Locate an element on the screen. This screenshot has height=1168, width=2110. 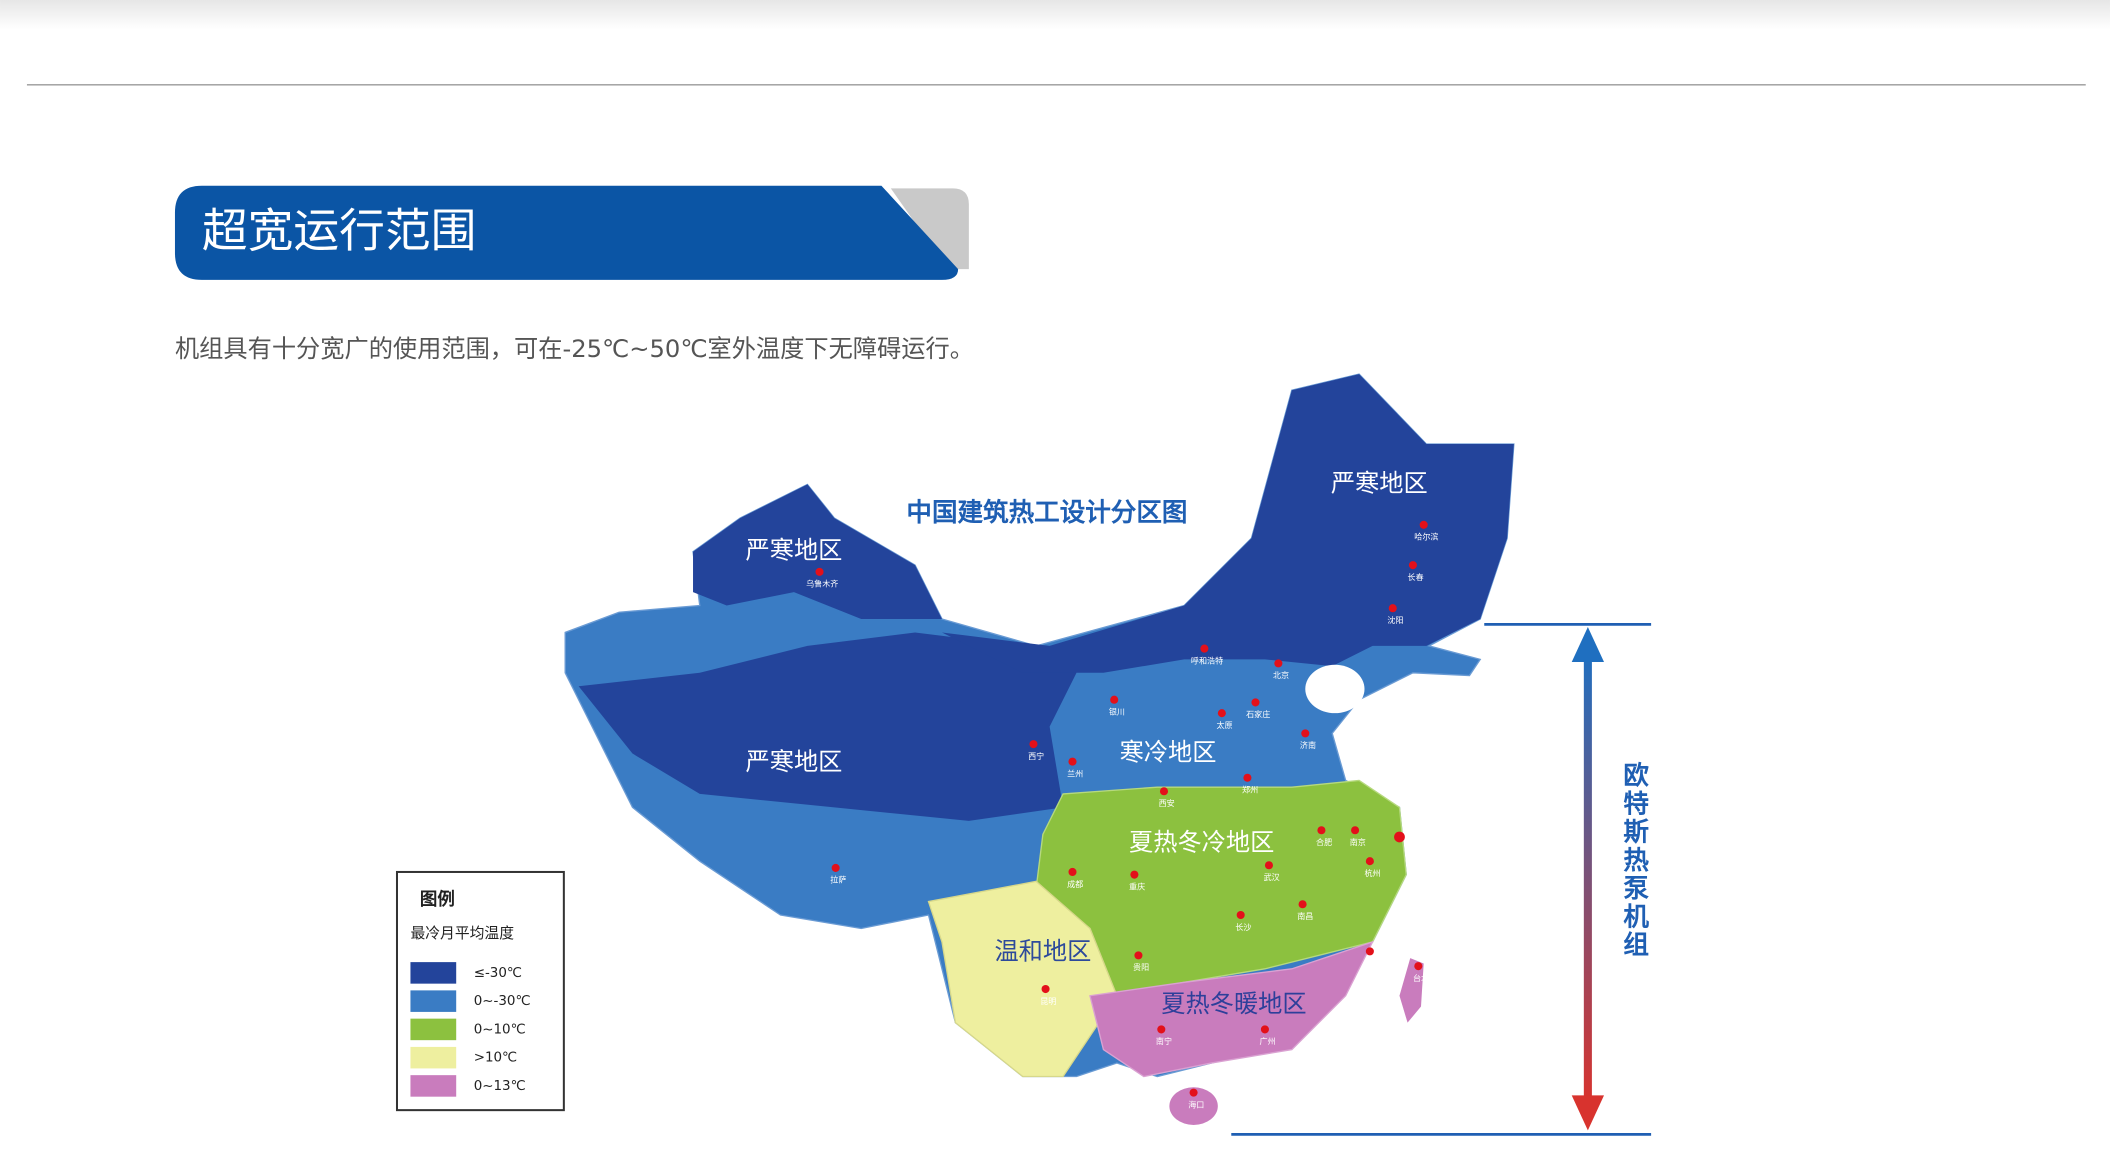
city-label: 拉萨 is located at coordinates (838, 880).